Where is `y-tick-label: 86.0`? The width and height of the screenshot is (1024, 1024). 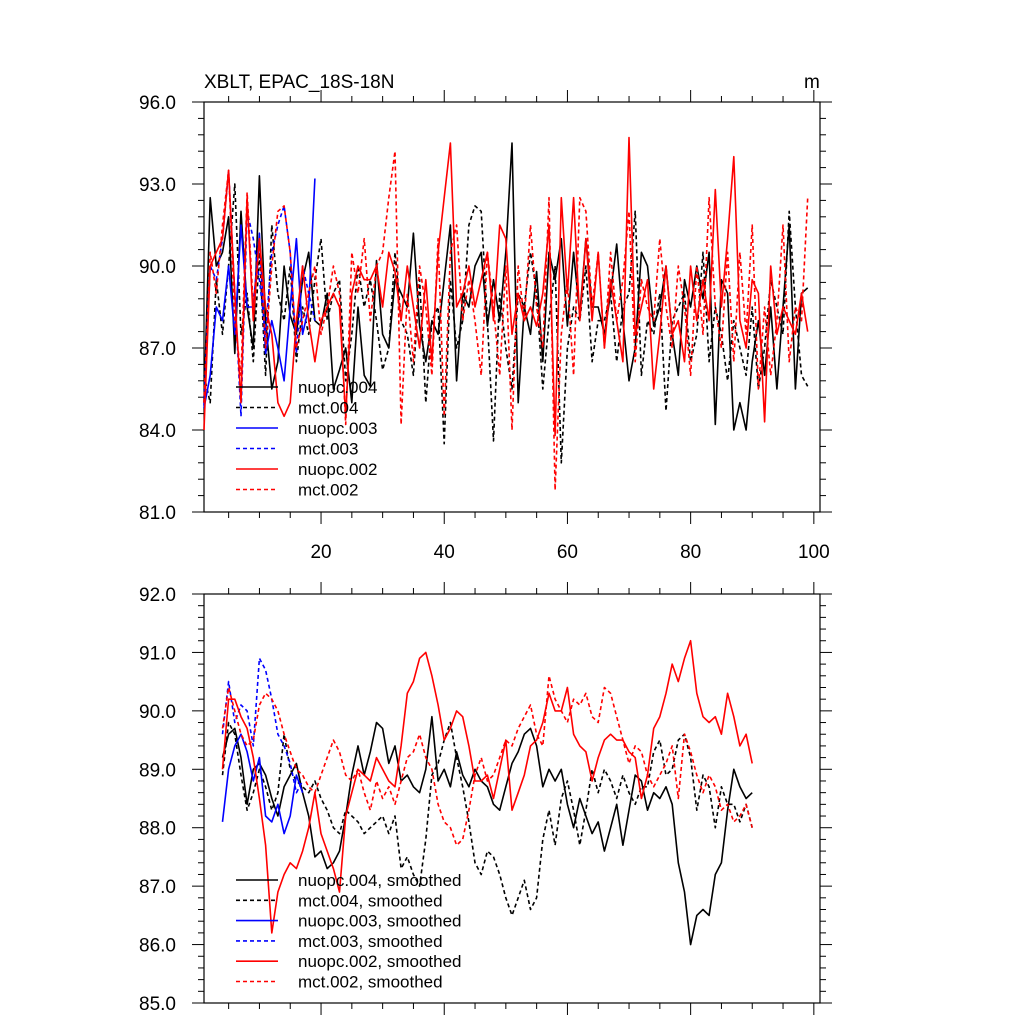
y-tick-label: 86.0 is located at coordinates (157, 946).